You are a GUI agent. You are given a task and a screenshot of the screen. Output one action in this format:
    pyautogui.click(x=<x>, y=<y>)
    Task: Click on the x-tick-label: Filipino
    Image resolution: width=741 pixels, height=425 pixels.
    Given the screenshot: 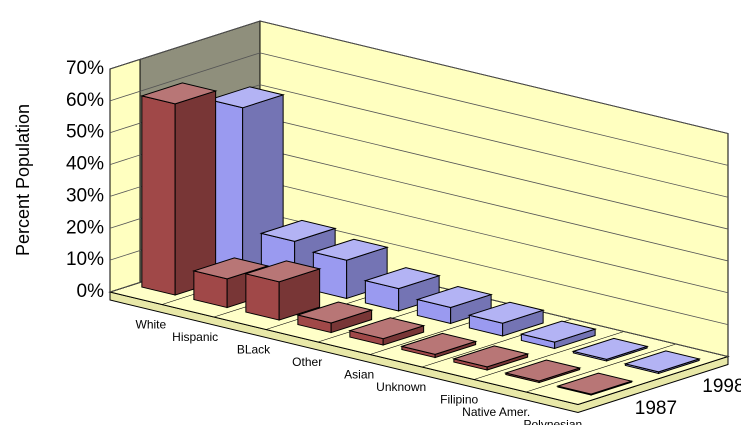 What is the action you would take?
    pyautogui.click(x=459, y=400)
    